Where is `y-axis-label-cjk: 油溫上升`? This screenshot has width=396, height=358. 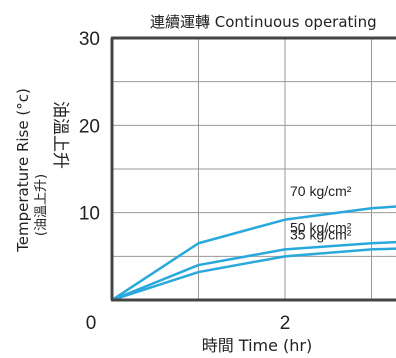
y-axis-label-cjk: 油溫上升 is located at coordinates (60, 135).